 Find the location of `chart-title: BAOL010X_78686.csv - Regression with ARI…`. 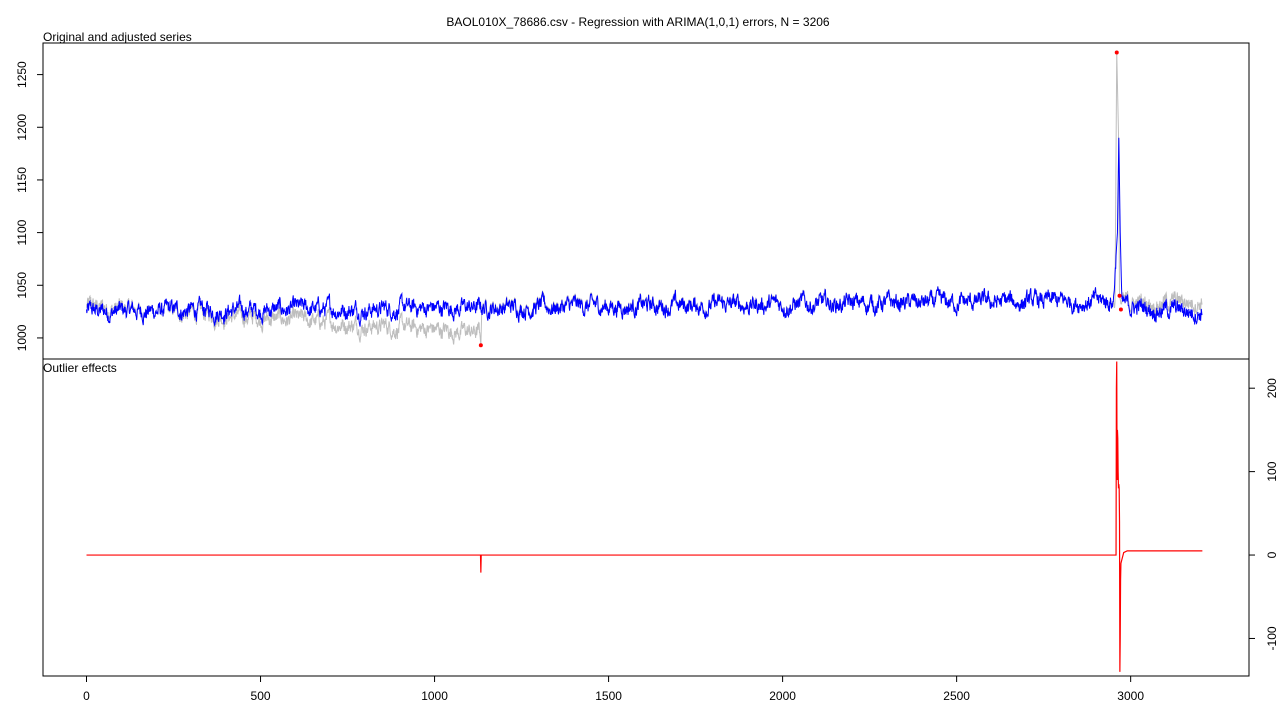

chart-title: BAOL010X_78686.csv - Regression with ARI… is located at coordinates (638, 22).